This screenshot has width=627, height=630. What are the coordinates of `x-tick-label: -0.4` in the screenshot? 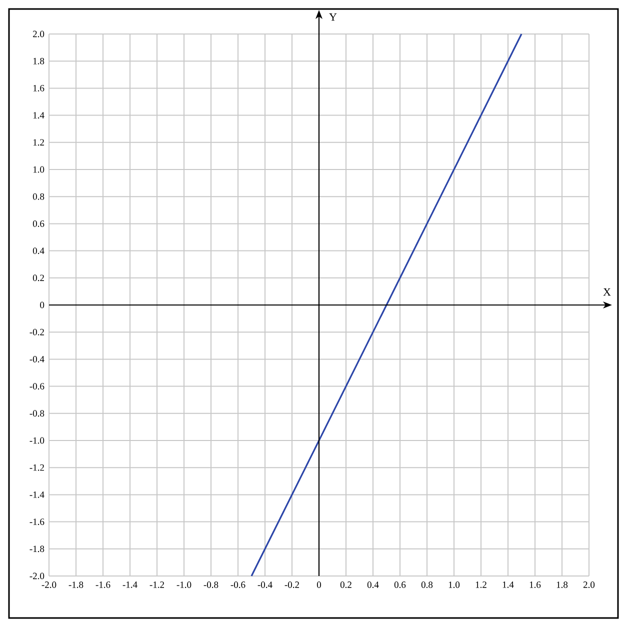 It's located at (265, 585).